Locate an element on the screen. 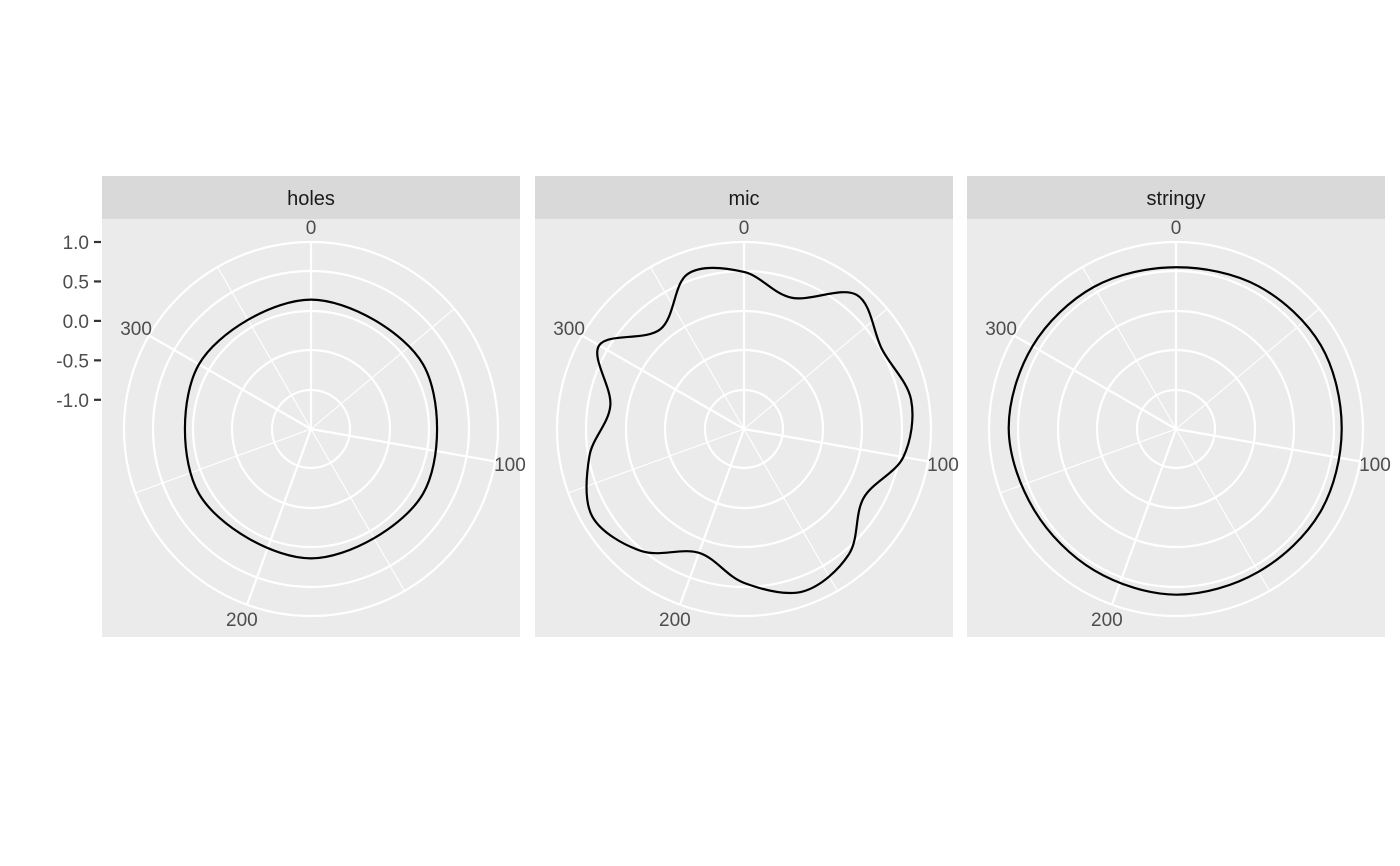 The height and width of the screenshot is (866, 1400). radial-axis: 1.0 0.5 0.0 -0.5 -1.0 is located at coordinates (78, 322).